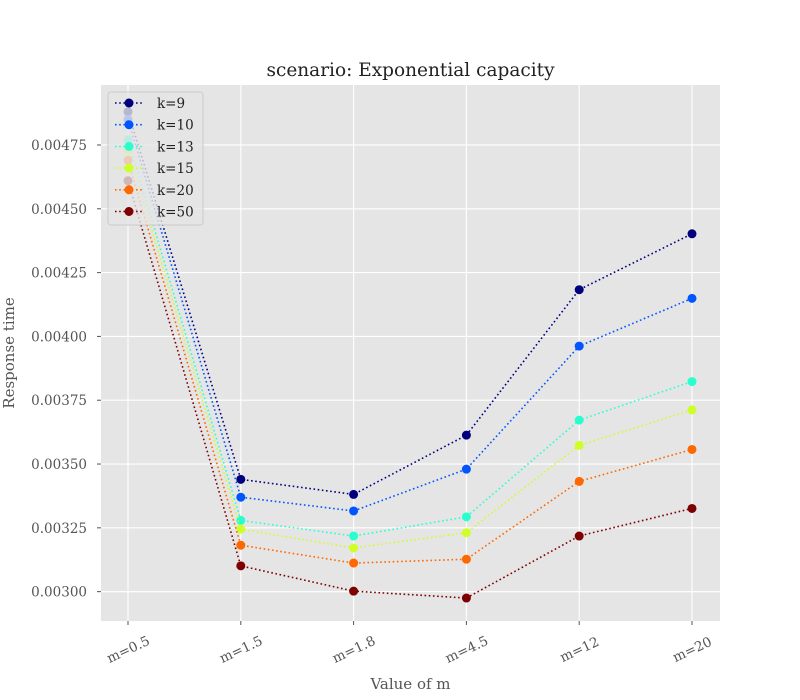 The width and height of the screenshot is (800, 700). I want to click on legend-item-k=10: k=10, so click(154, 126).